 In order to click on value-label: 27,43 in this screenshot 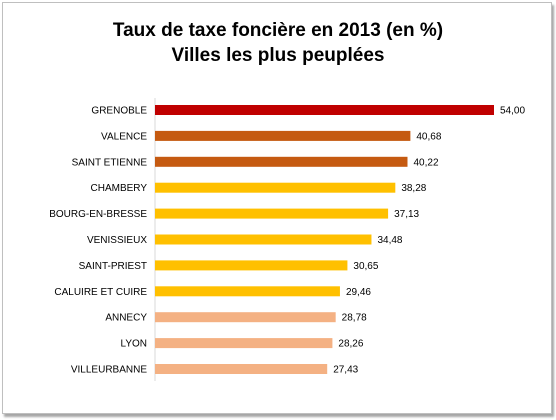, I will do `click(345, 370)`.